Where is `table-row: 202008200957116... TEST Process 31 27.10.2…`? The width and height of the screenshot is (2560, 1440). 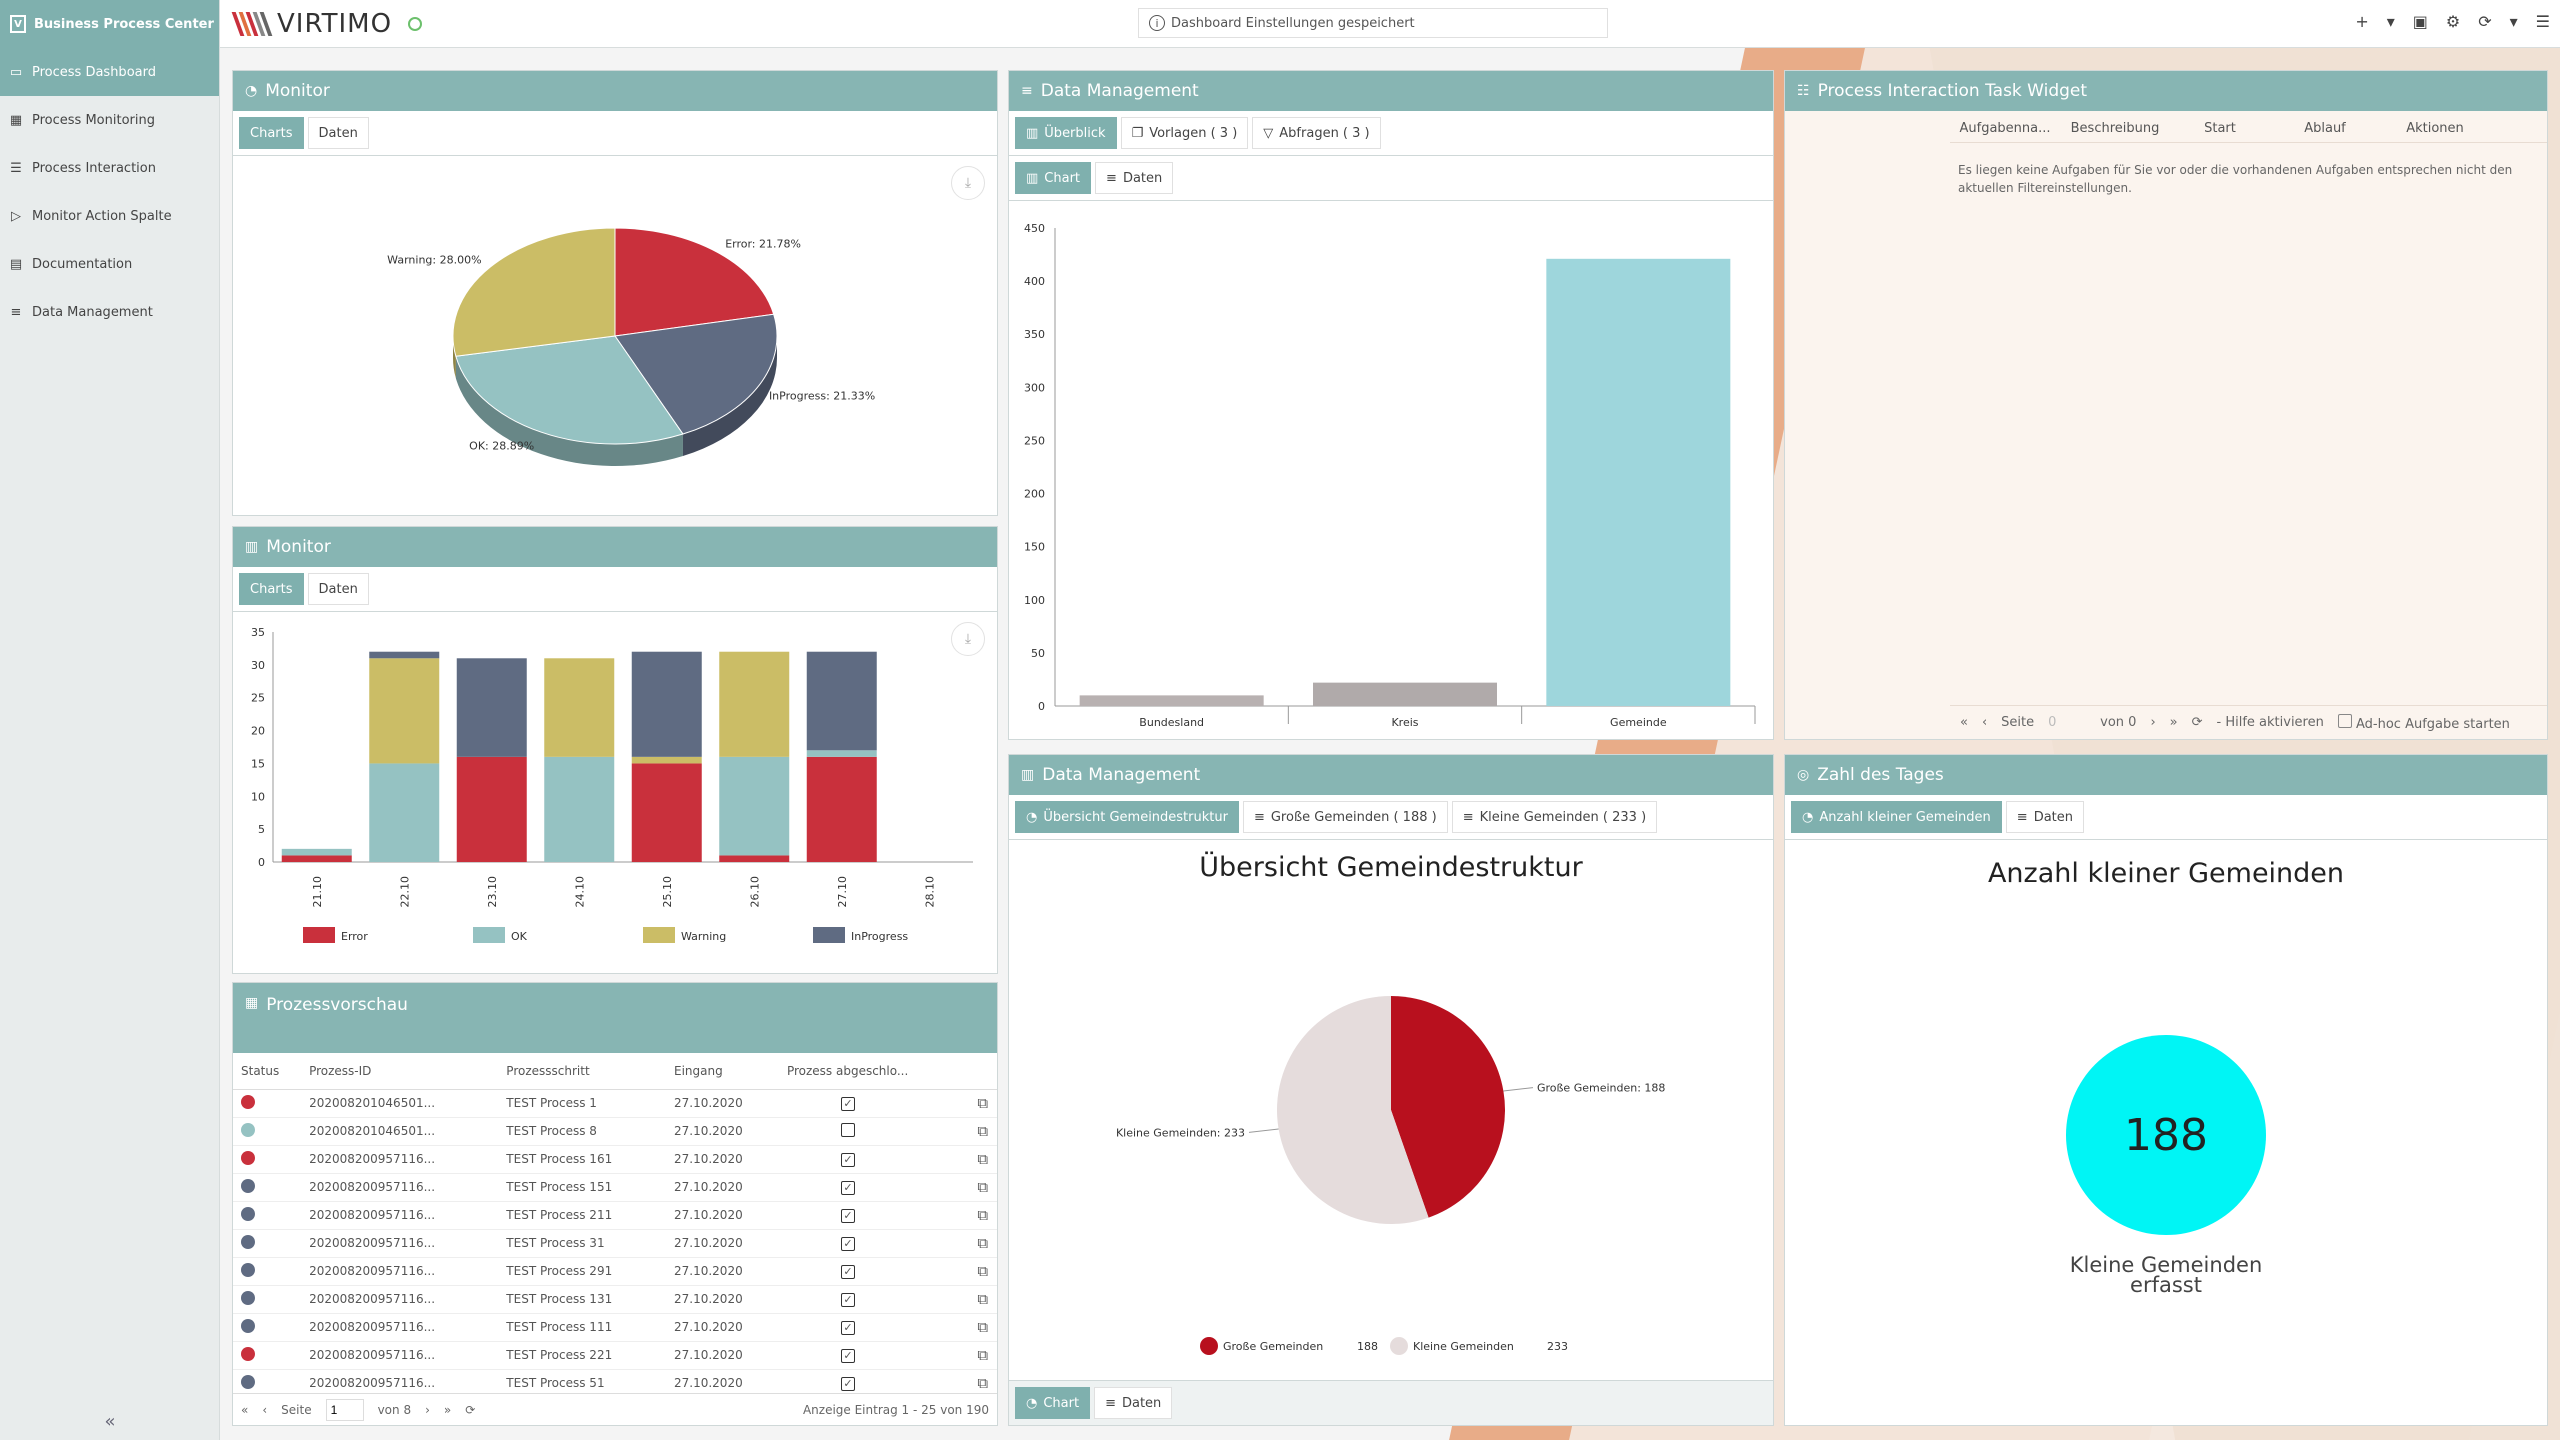 table-row: 202008200957116... TEST Process 31 27.10.2… is located at coordinates (615, 1243).